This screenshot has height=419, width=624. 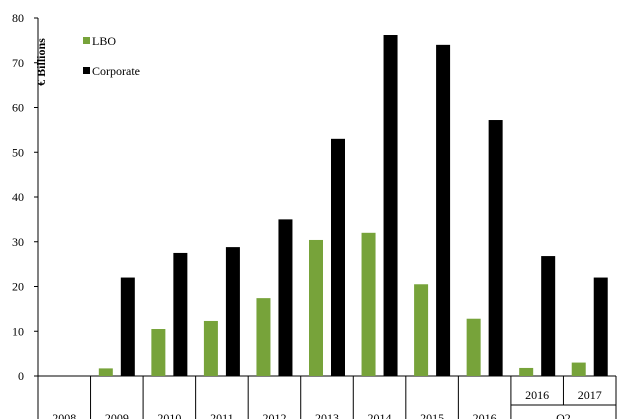 What do you see at coordinates (432, 415) in the screenshot?
I see `x-tick-label: 2015` at bounding box center [432, 415].